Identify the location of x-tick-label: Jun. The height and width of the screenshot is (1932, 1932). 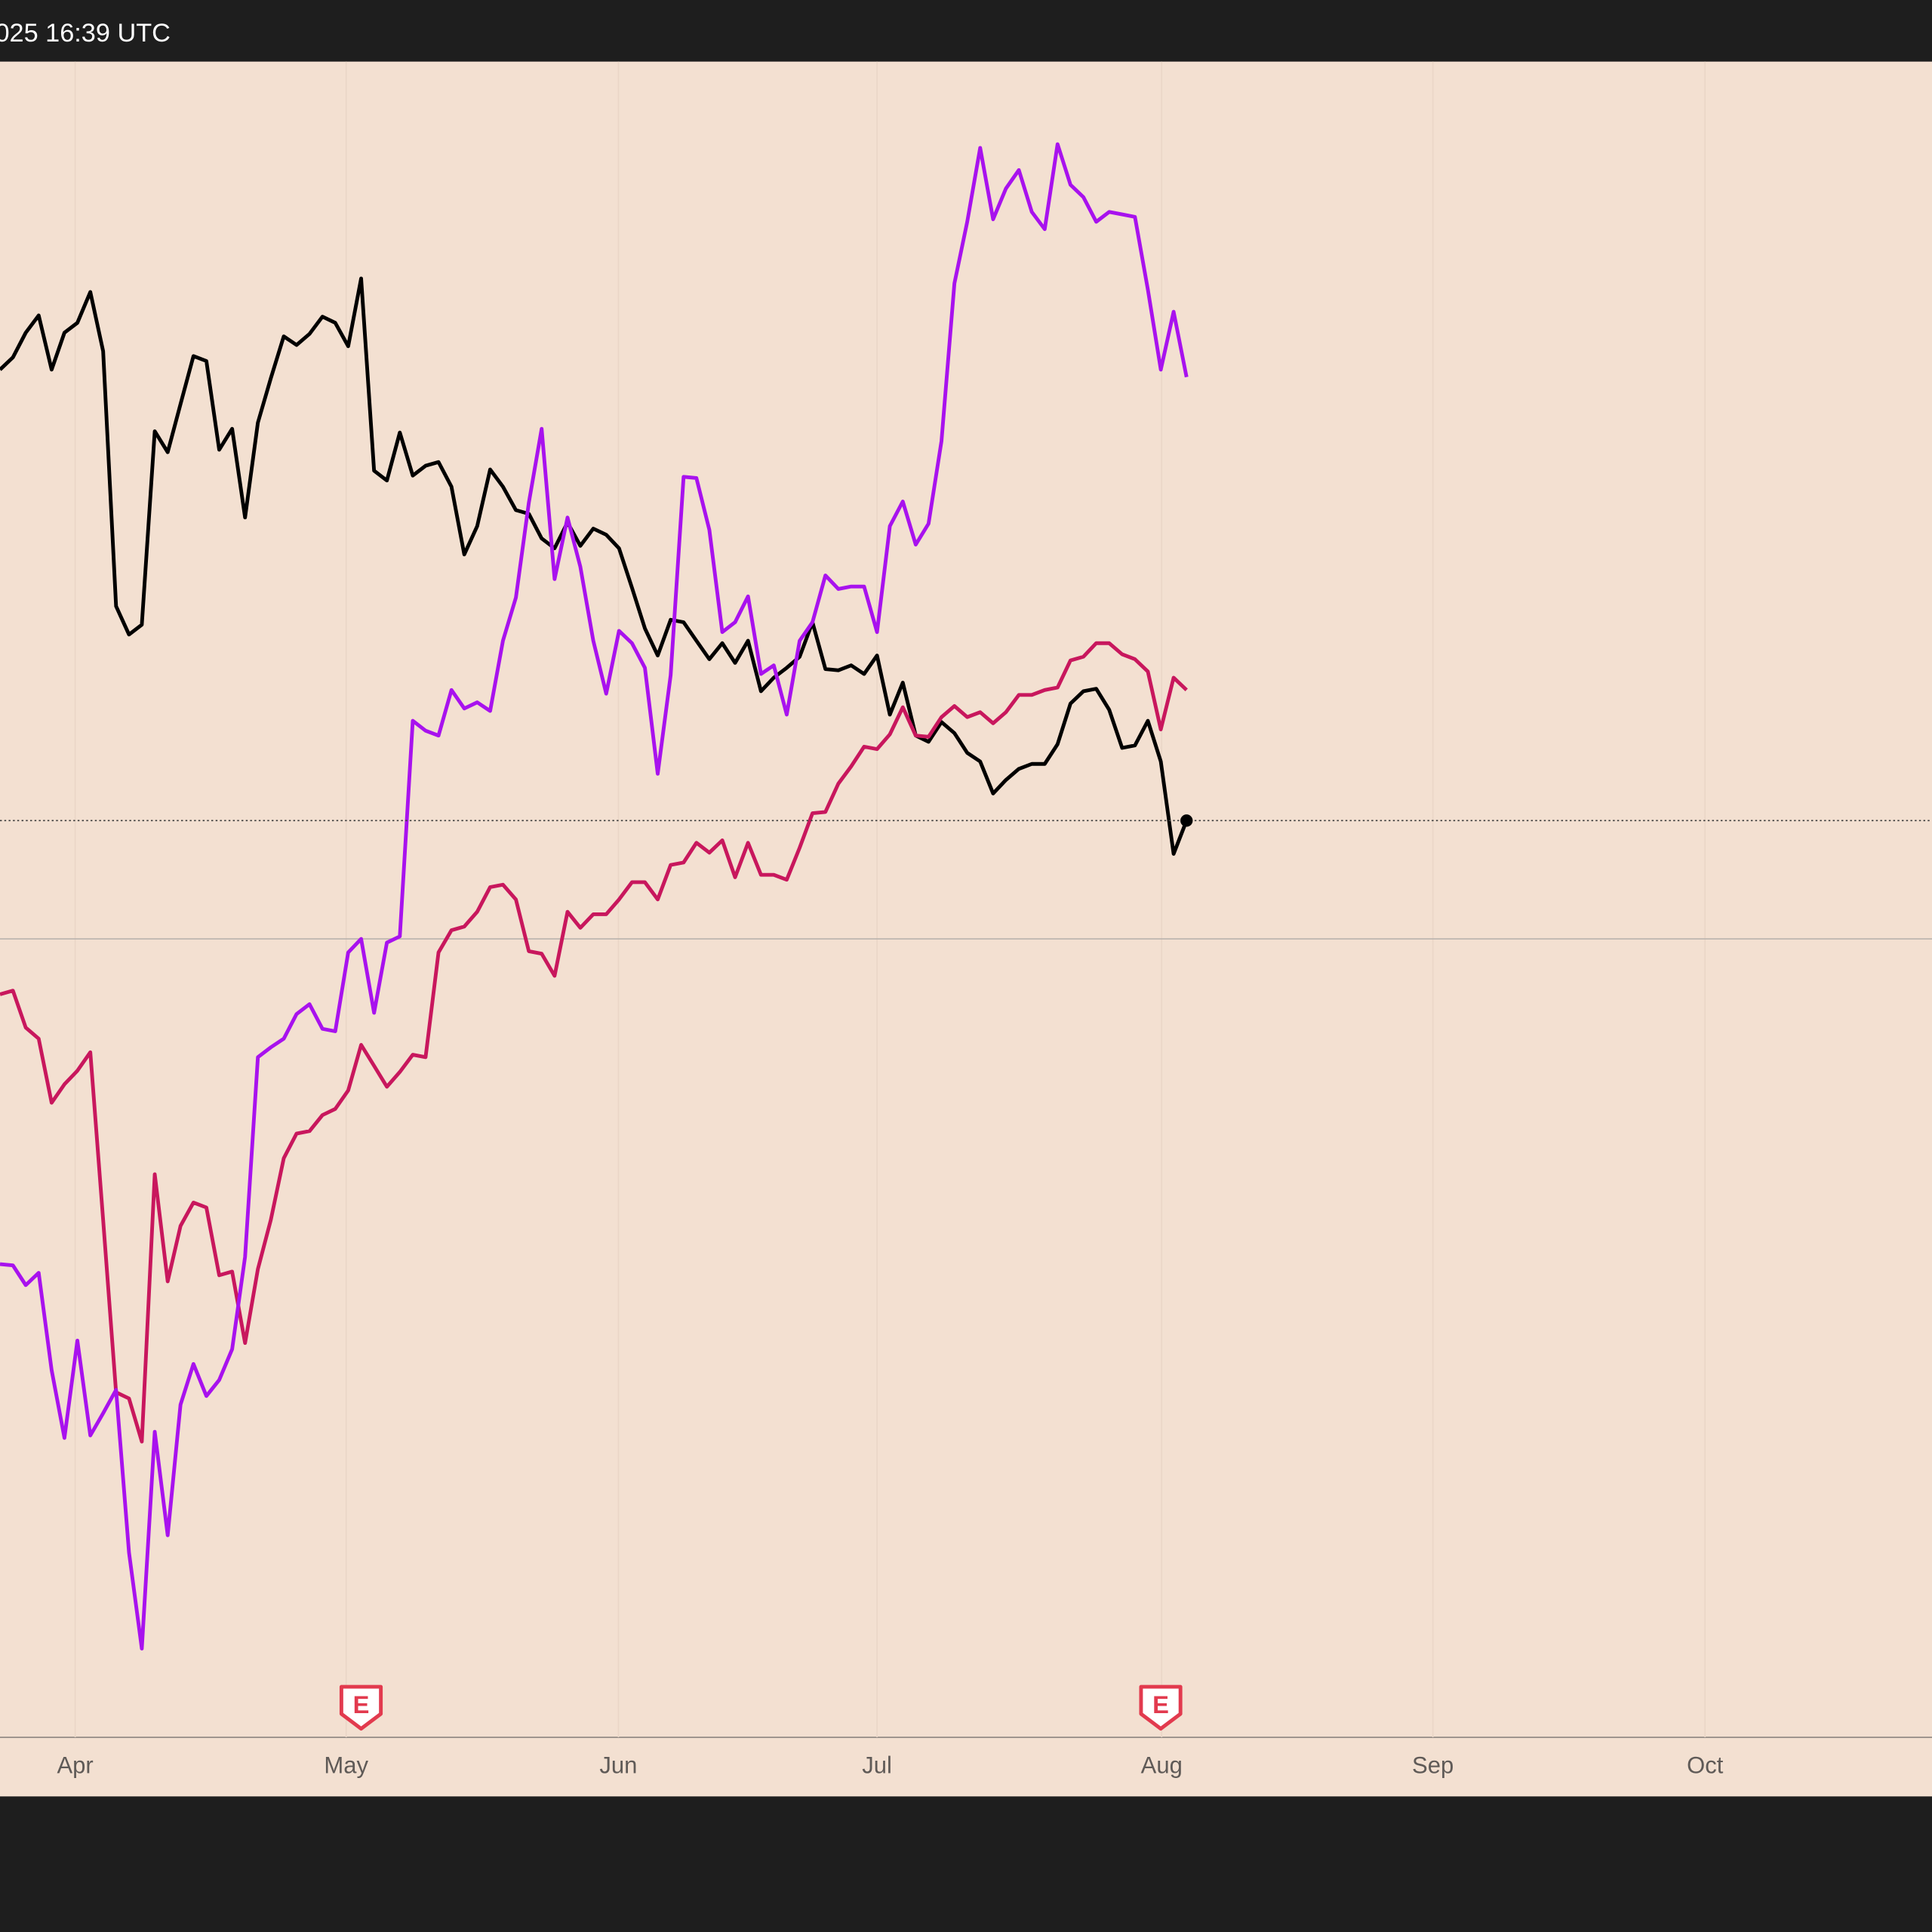
(618, 1765).